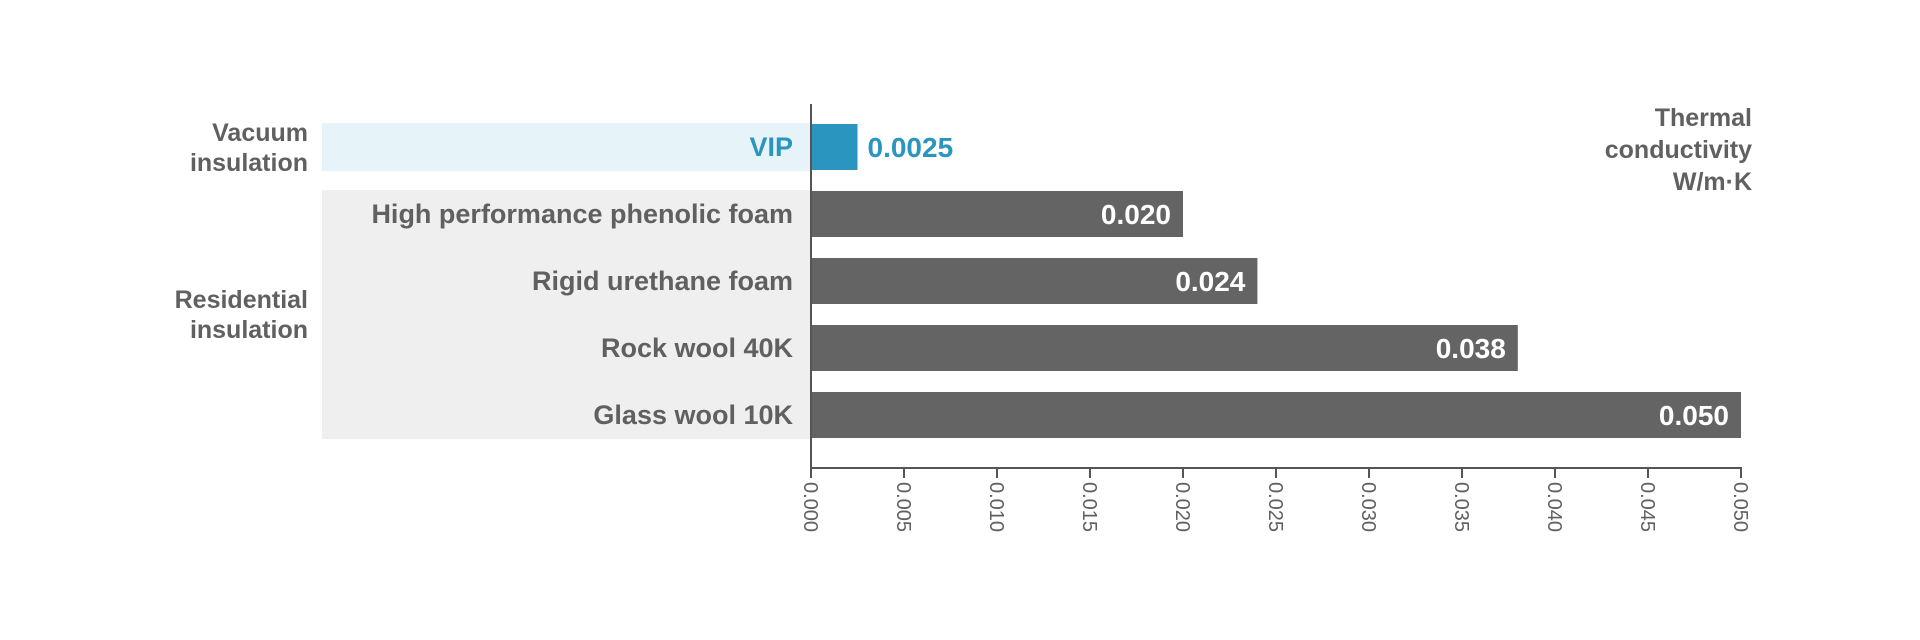  What do you see at coordinates (1471, 348) in the screenshot?
I see `value-label: 0.038` at bounding box center [1471, 348].